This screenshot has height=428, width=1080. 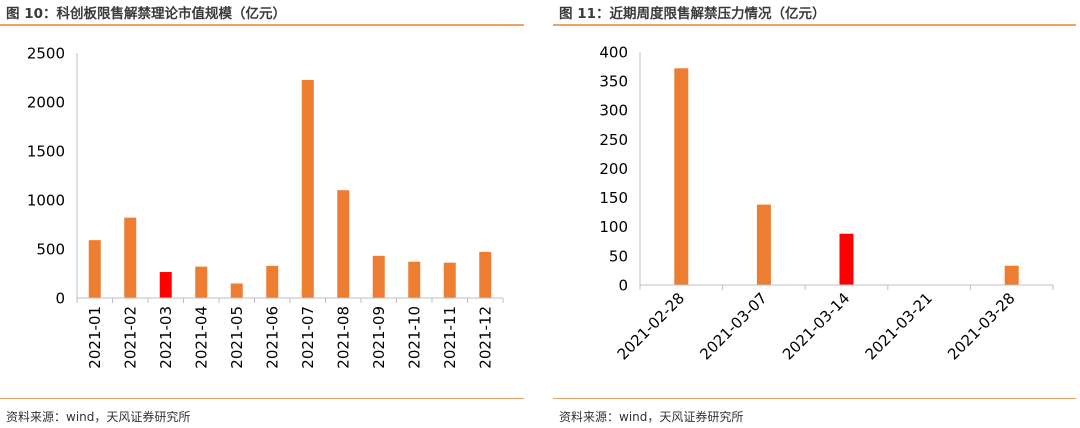 I want to click on left-source-note: 资料来源：wind，天风证券研究所, so click(x=98, y=417).